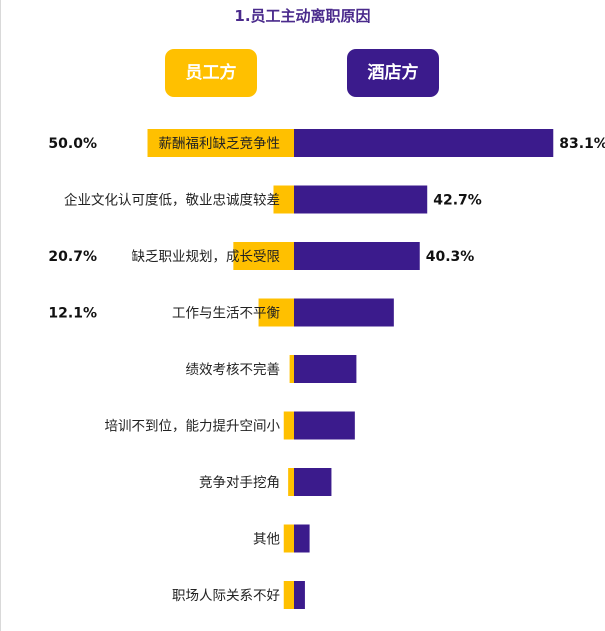 Image resolution: width=605 pixels, height=631 pixels. I want to click on employee-value-label: 50.0%, so click(72, 144).